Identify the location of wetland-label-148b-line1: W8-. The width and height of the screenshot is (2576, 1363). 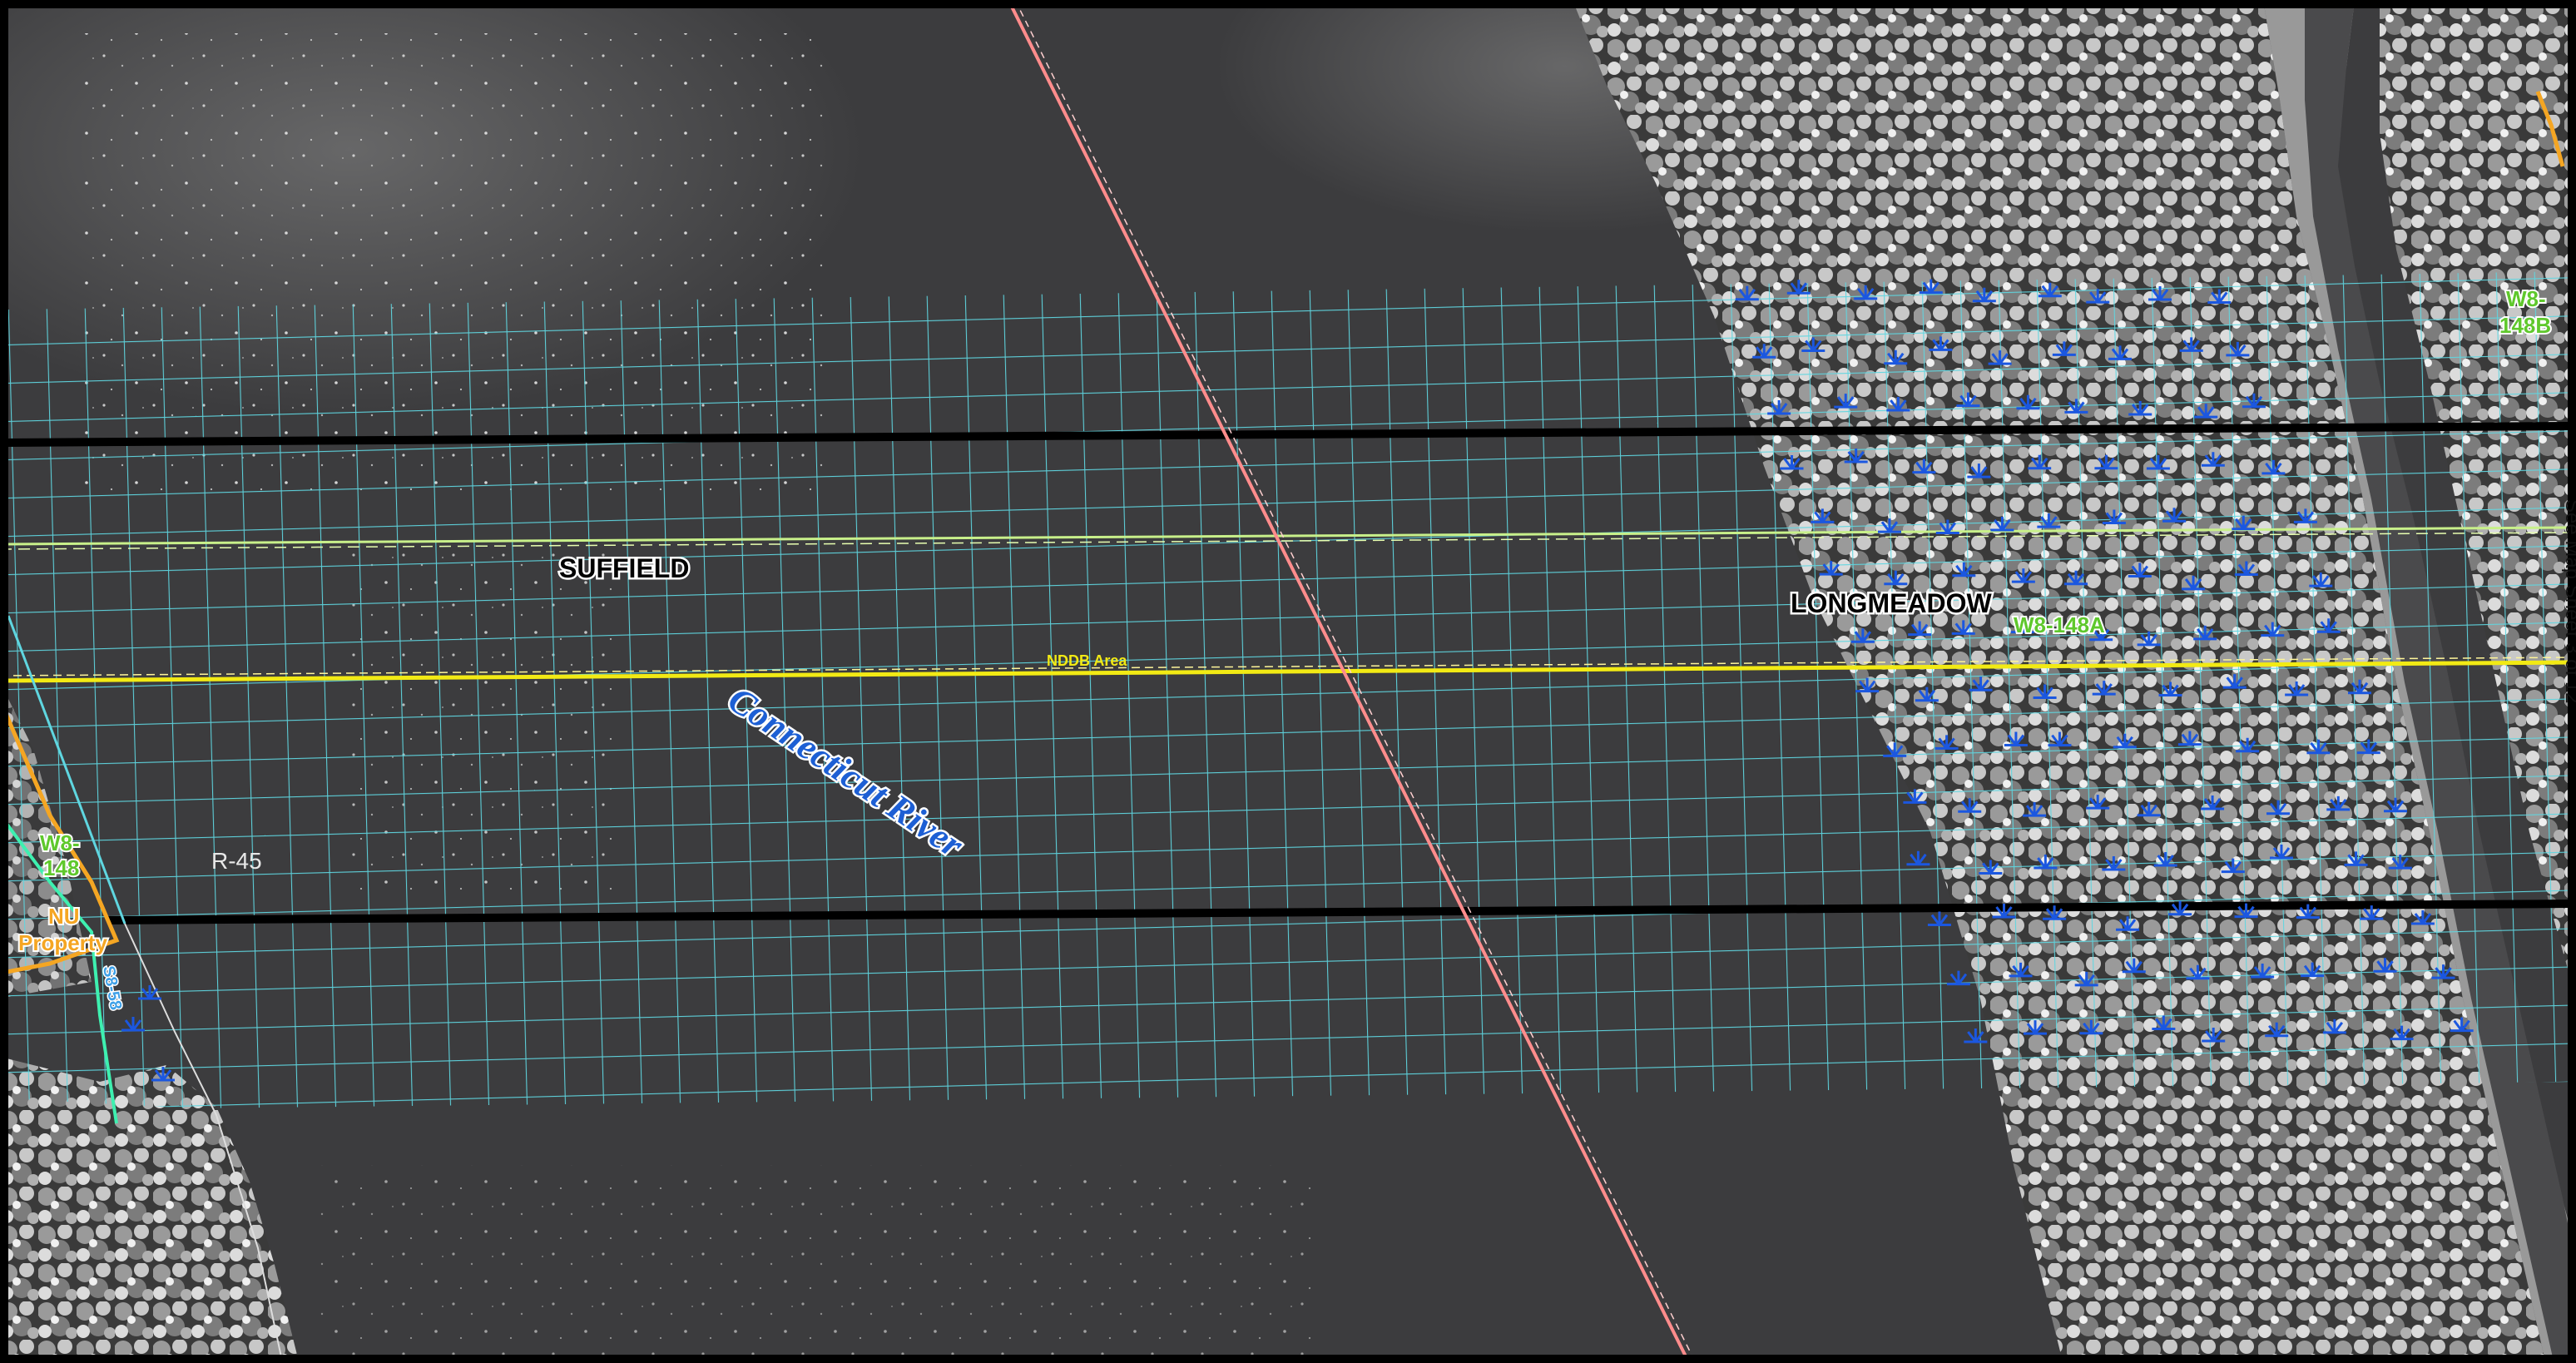
(2526, 298).